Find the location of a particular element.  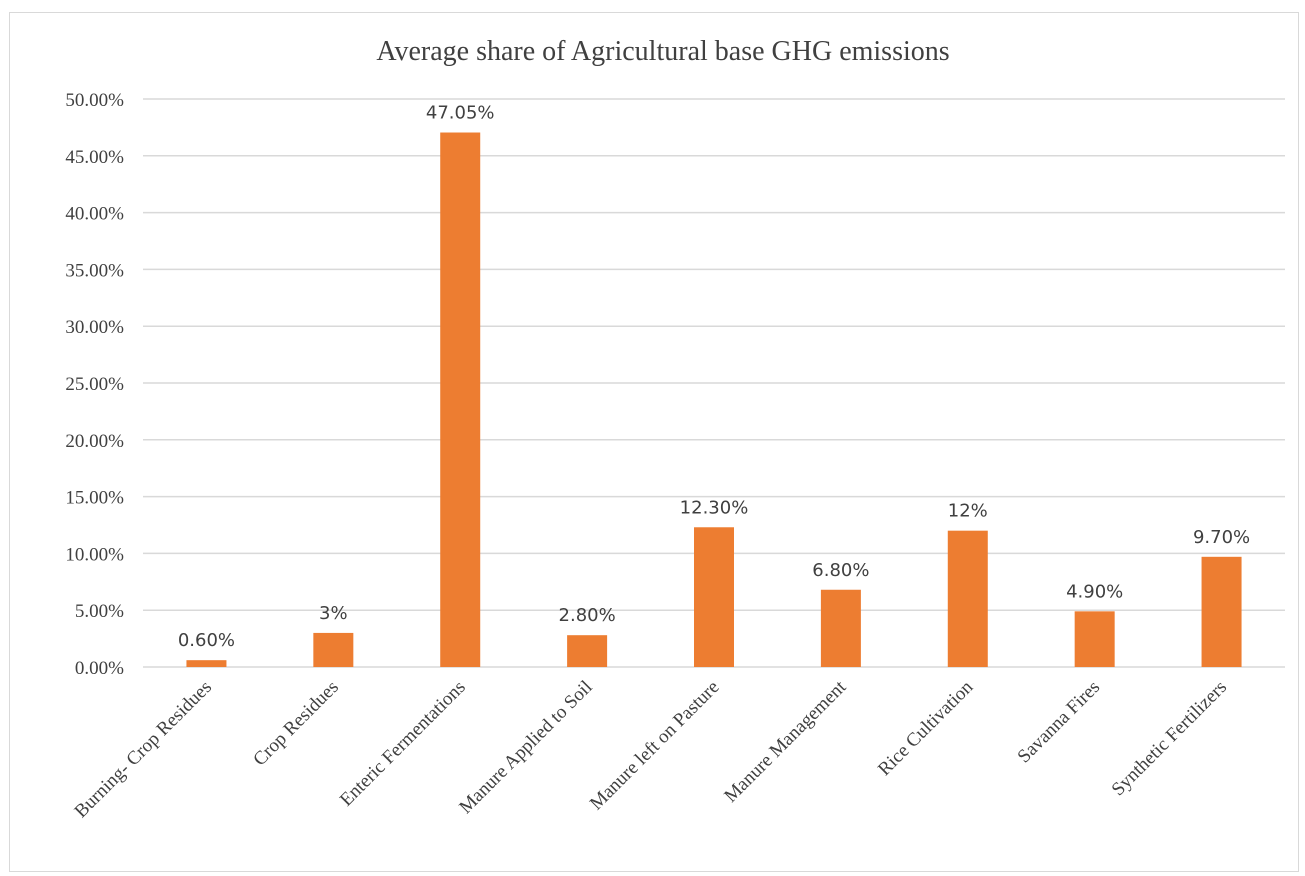

y-tick-label: 5.00% is located at coordinates (99, 611).